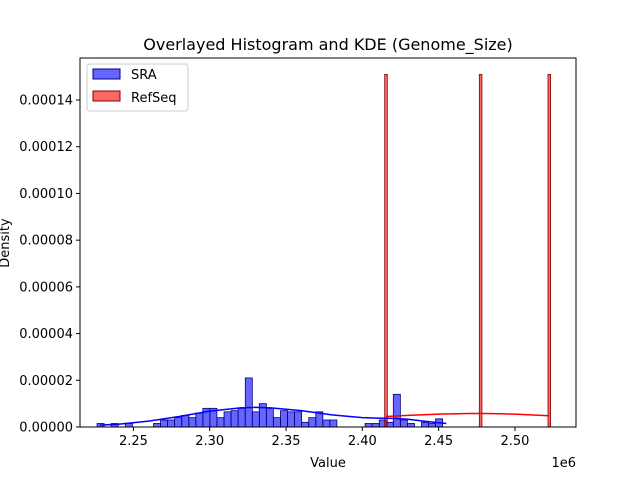 The image size is (640, 480). What do you see at coordinates (46, 428) in the screenshot?
I see `y-tick-label: 0.00000` at bounding box center [46, 428].